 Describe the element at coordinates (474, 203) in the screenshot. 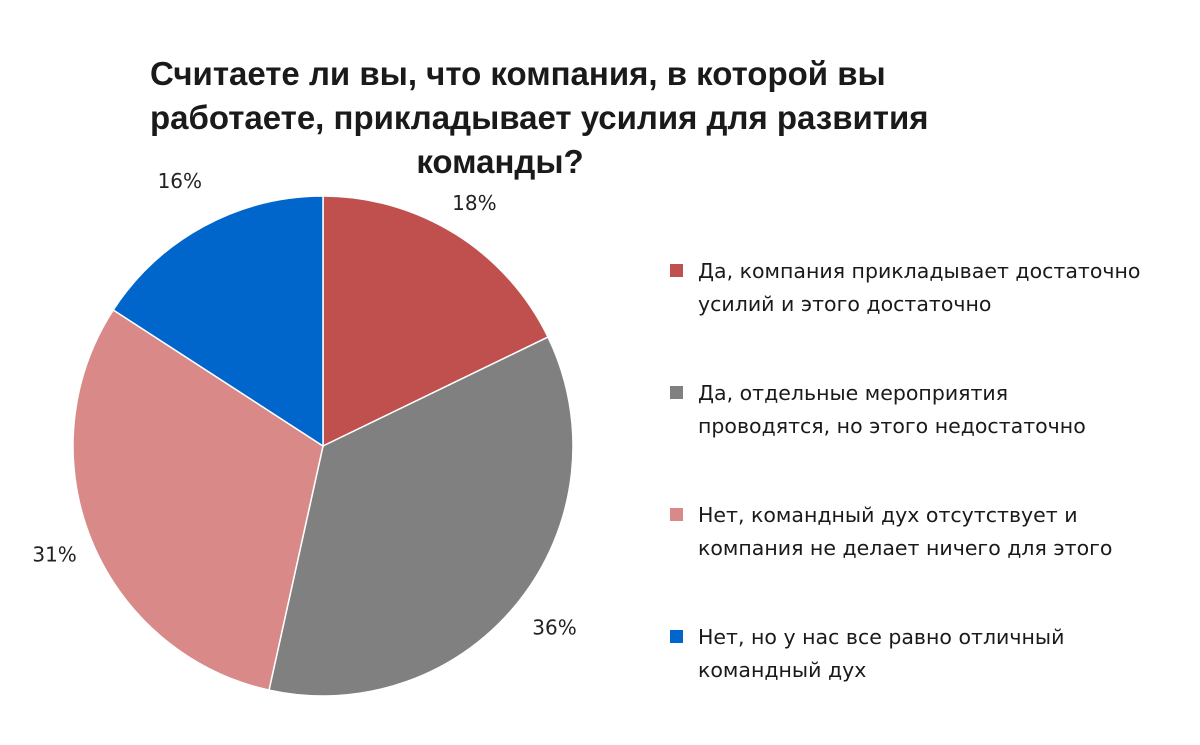

I see `slice-percent-label: 18%` at that location.